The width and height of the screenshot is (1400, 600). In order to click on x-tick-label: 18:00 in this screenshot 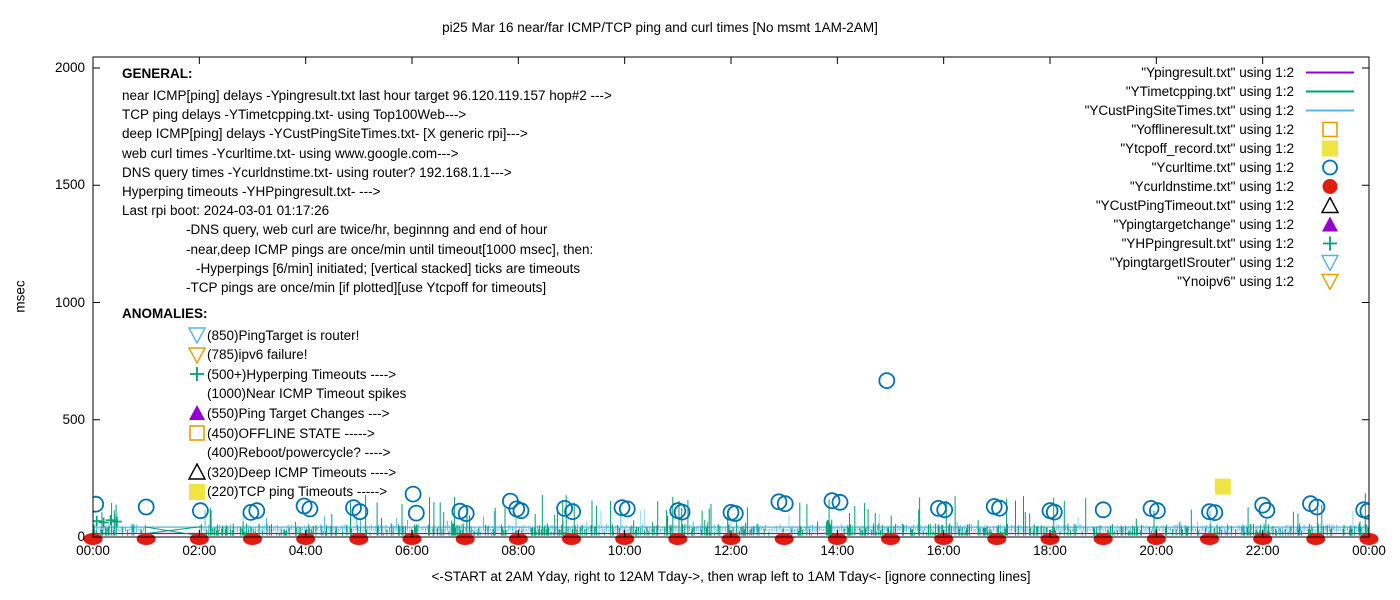, I will do `click(1050, 550)`.